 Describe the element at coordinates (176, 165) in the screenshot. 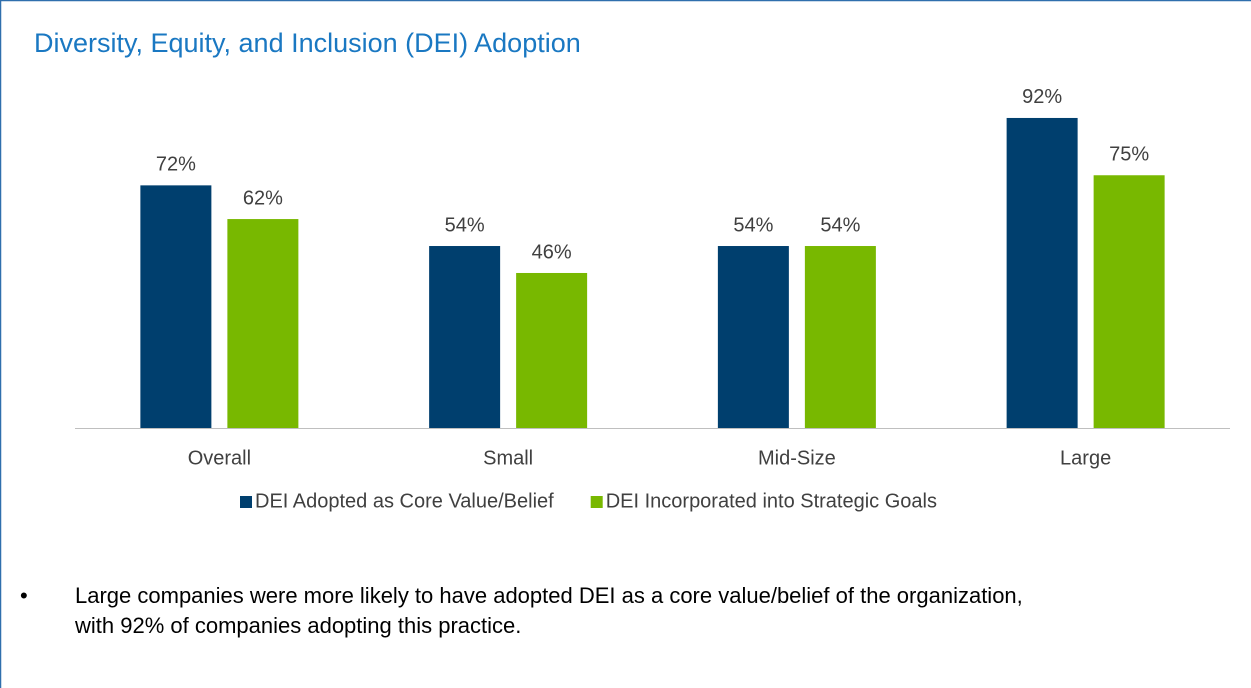

I see `value-label: 72%` at that location.